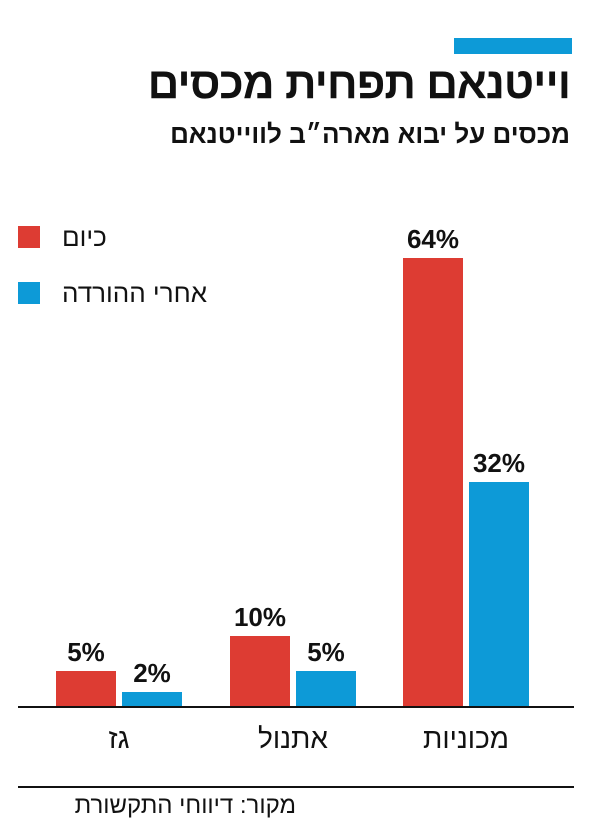 Image resolution: width=596 pixels, height=838 pixels. I want to click on data-label-today-1: 10%, so click(260, 617).